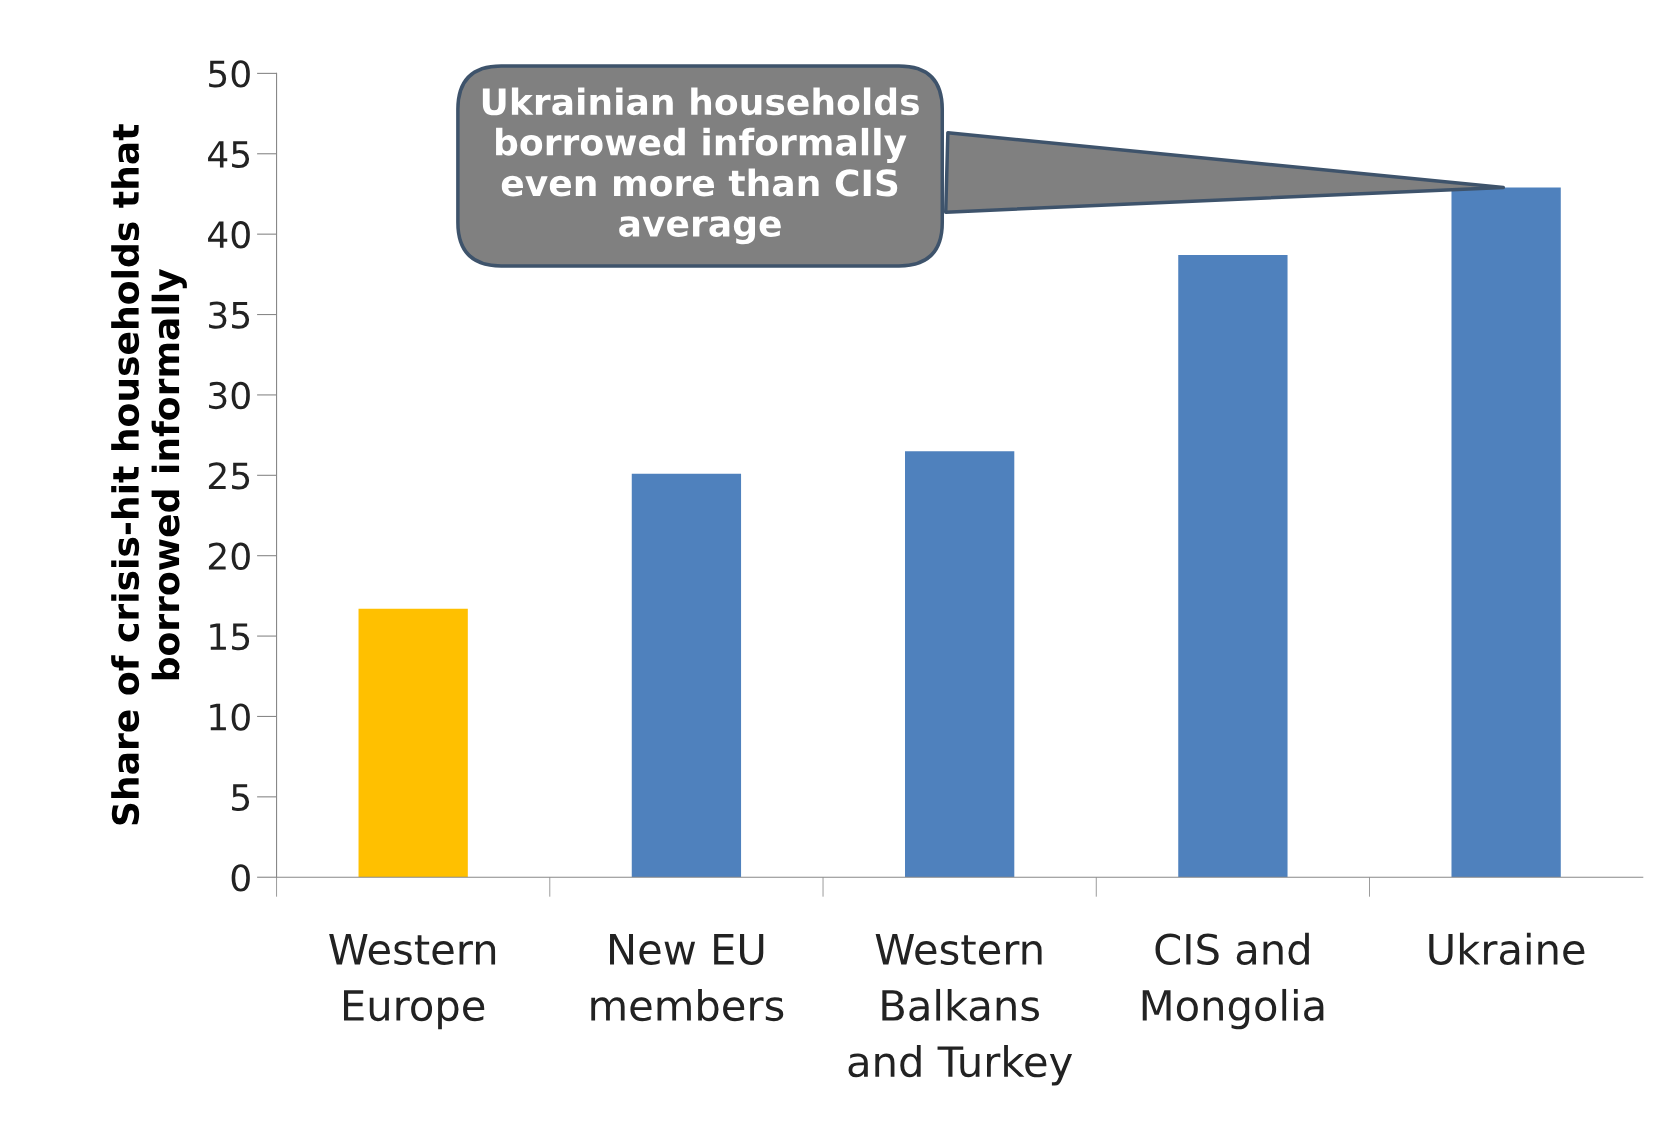 This screenshot has height=1129, width=1656. I want to click on y-tick-label: 0, so click(240, 878).